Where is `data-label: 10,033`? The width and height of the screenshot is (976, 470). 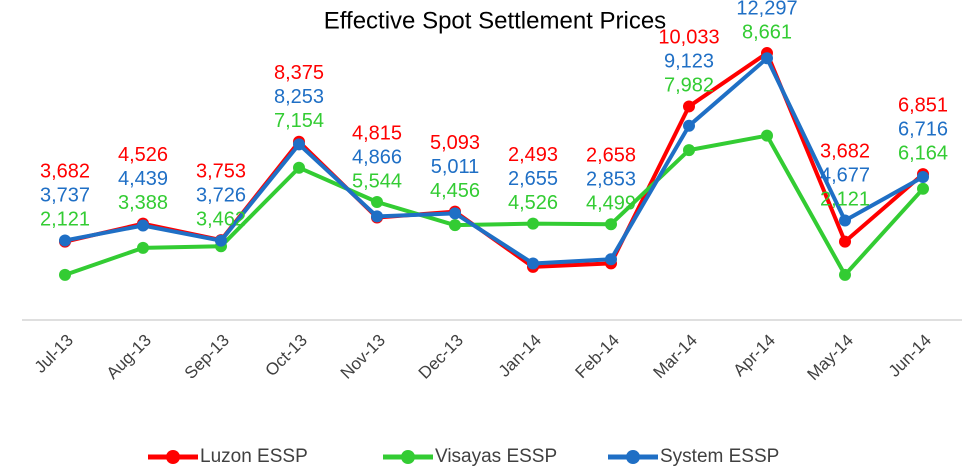
data-label: 10,033 is located at coordinates (688, 38).